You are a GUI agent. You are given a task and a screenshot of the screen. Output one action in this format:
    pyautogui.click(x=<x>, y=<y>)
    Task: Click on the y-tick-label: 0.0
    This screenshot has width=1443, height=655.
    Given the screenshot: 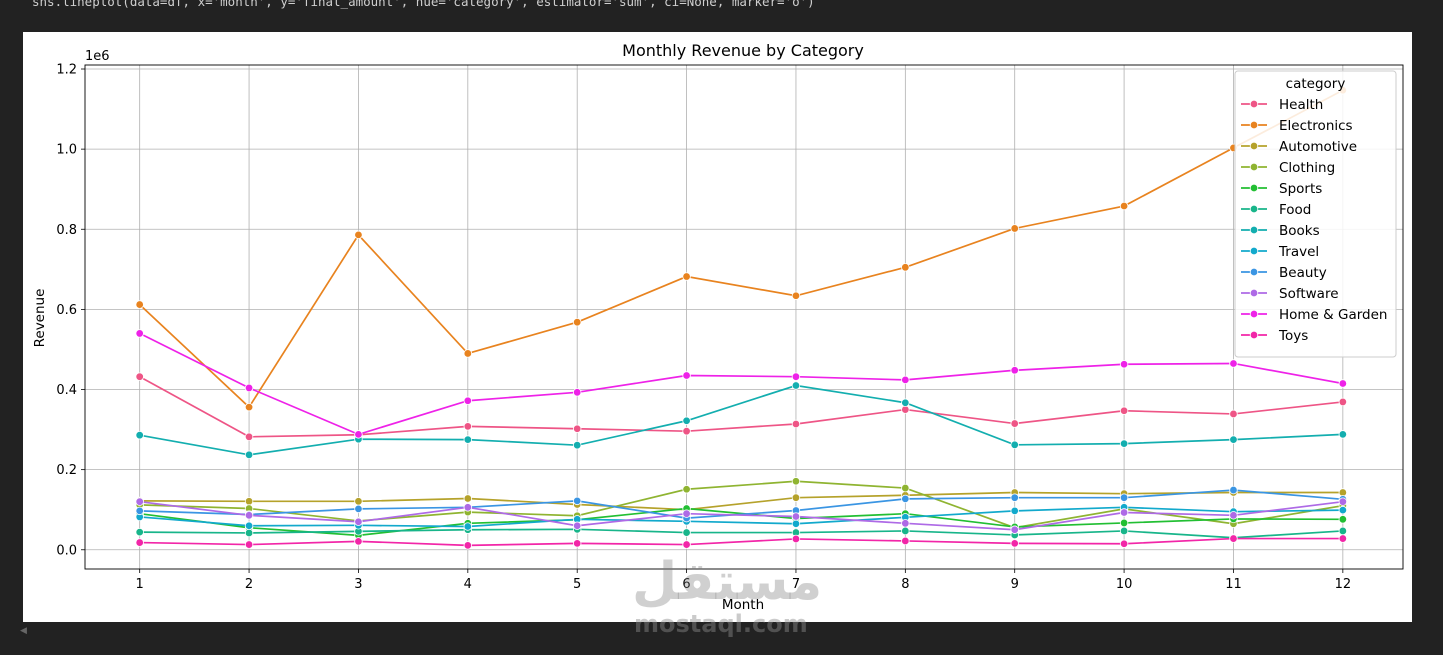 What is the action you would take?
    pyautogui.click(x=66, y=550)
    